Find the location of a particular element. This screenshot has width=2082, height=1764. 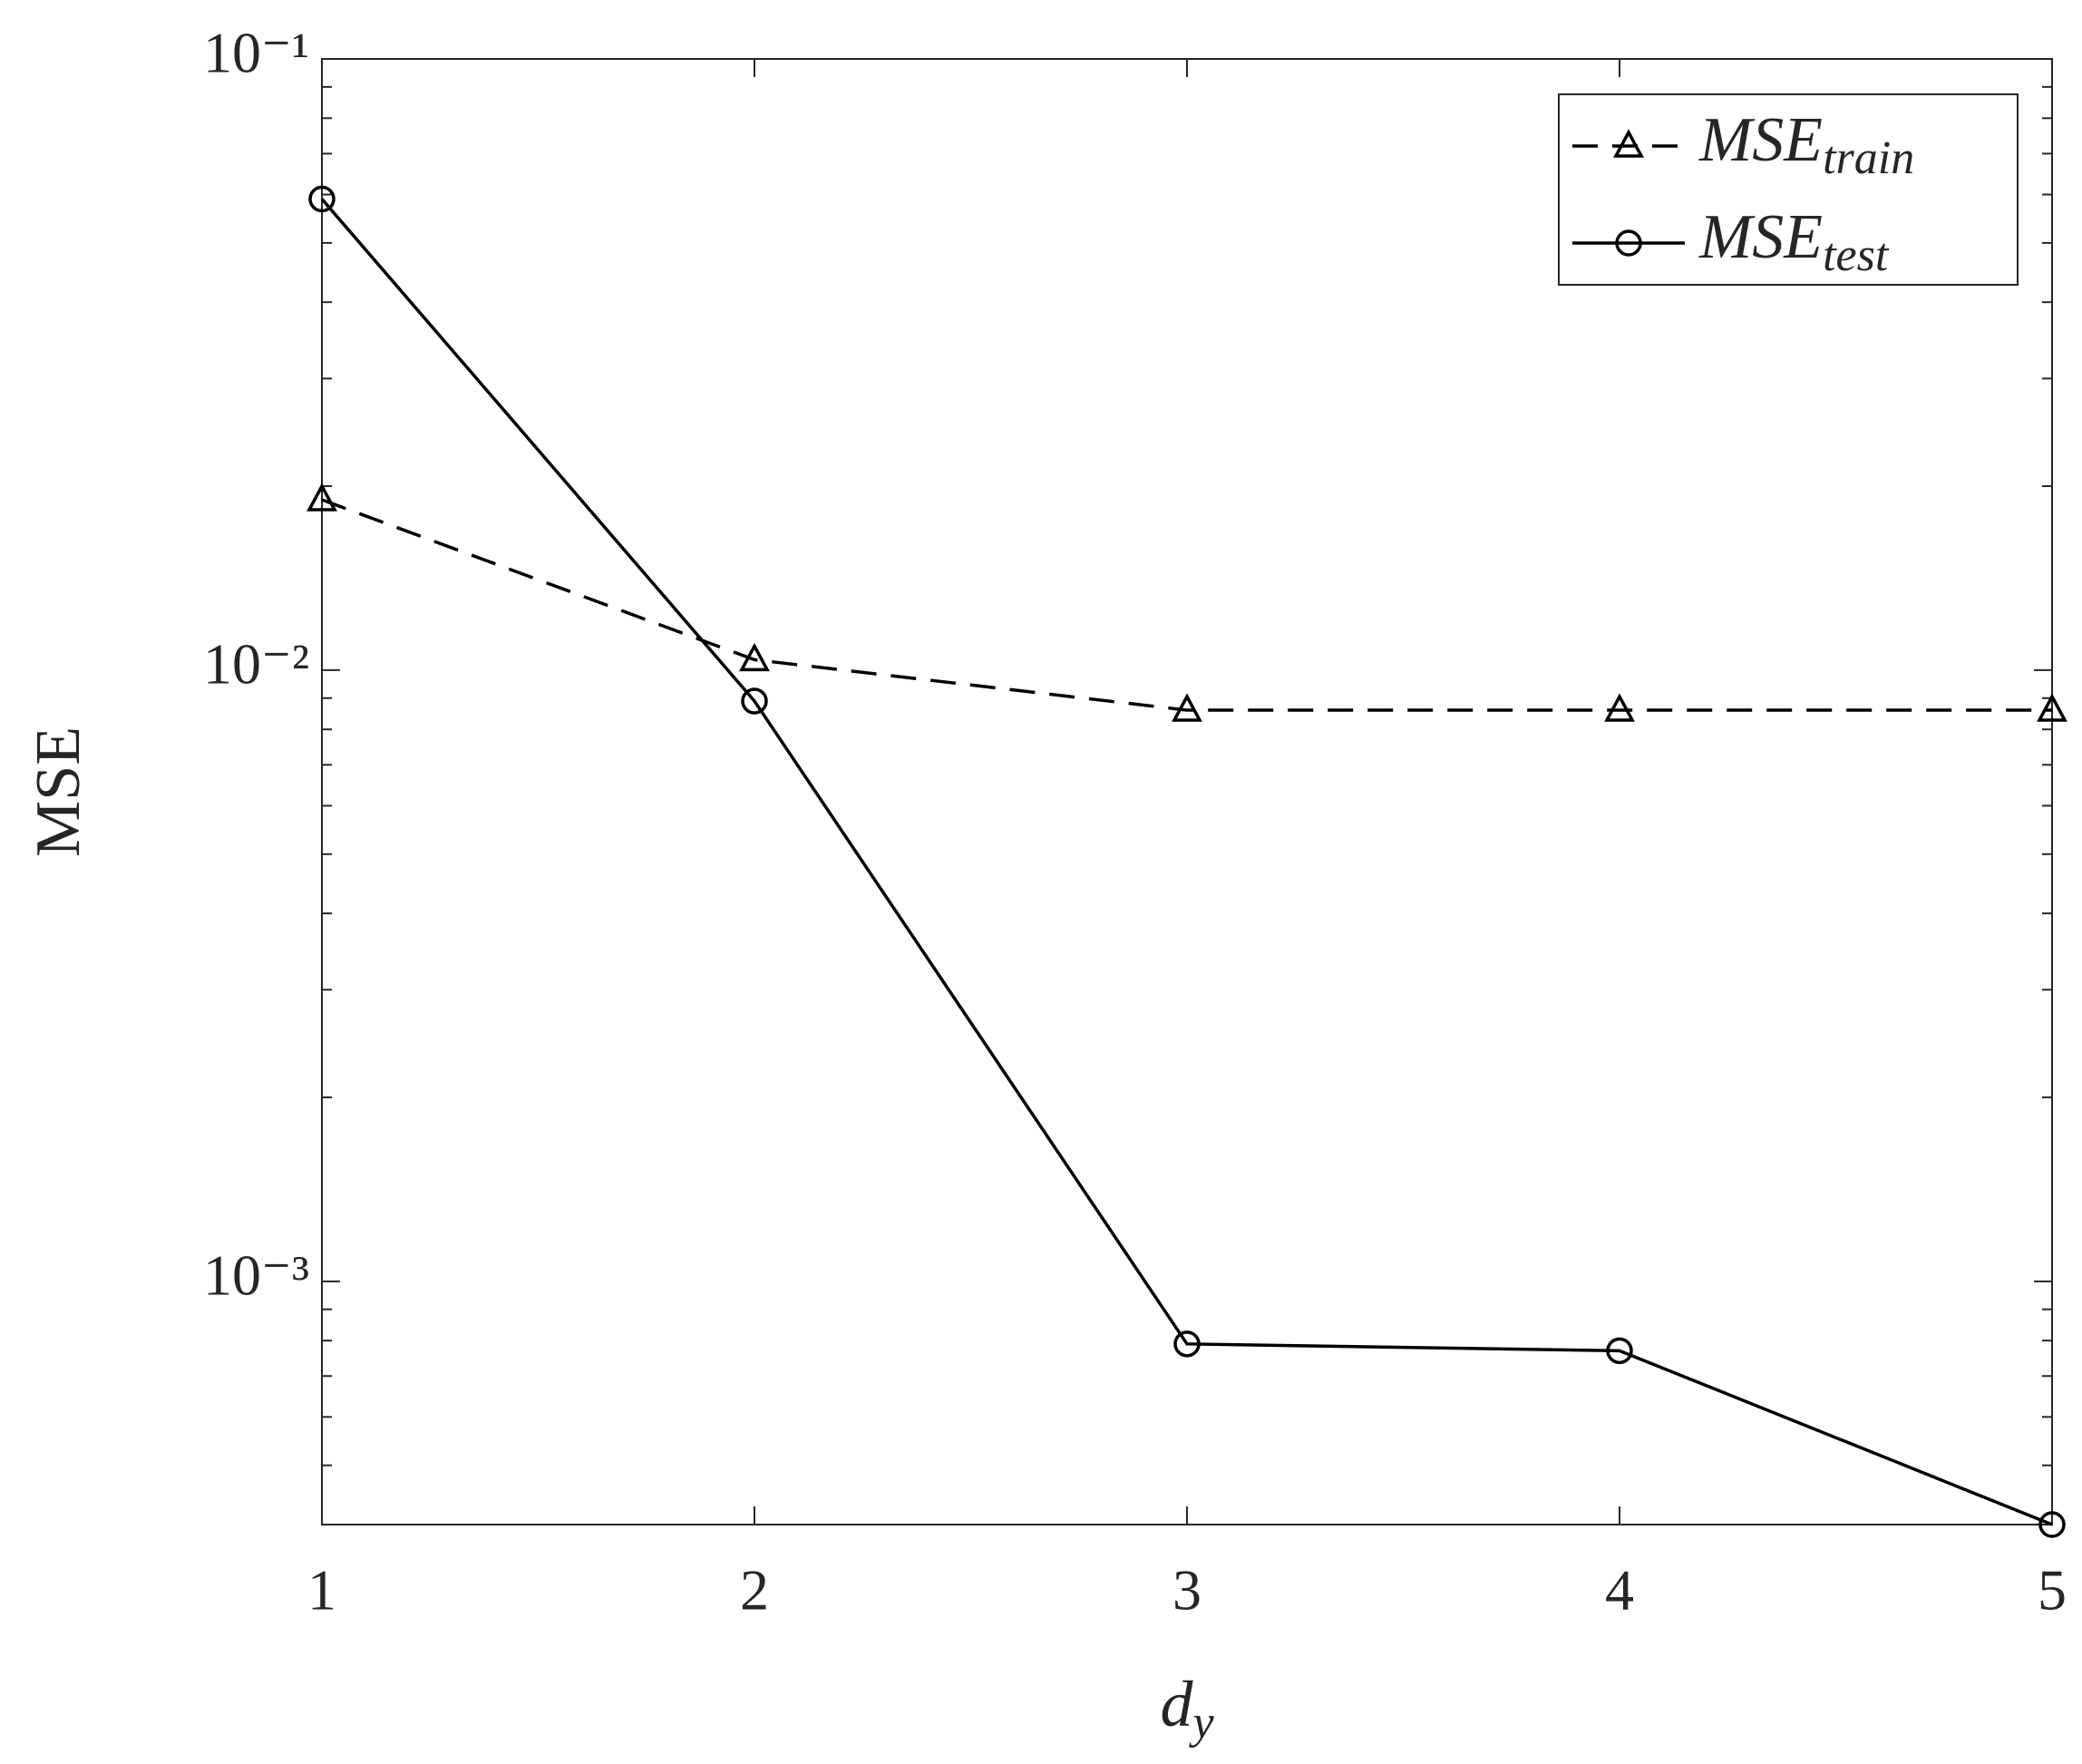

y-tick-label: 10⁻² is located at coordinates (256, 664).